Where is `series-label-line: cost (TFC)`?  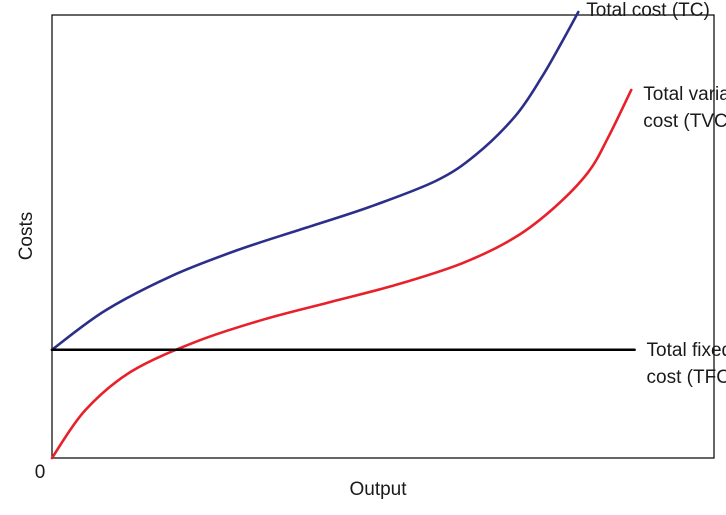
series-label-line: cost (TFC) is located at coordinates (686, 377).